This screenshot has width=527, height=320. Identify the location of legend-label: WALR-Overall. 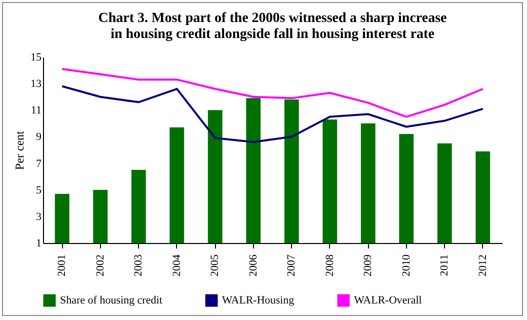
(388, 300).